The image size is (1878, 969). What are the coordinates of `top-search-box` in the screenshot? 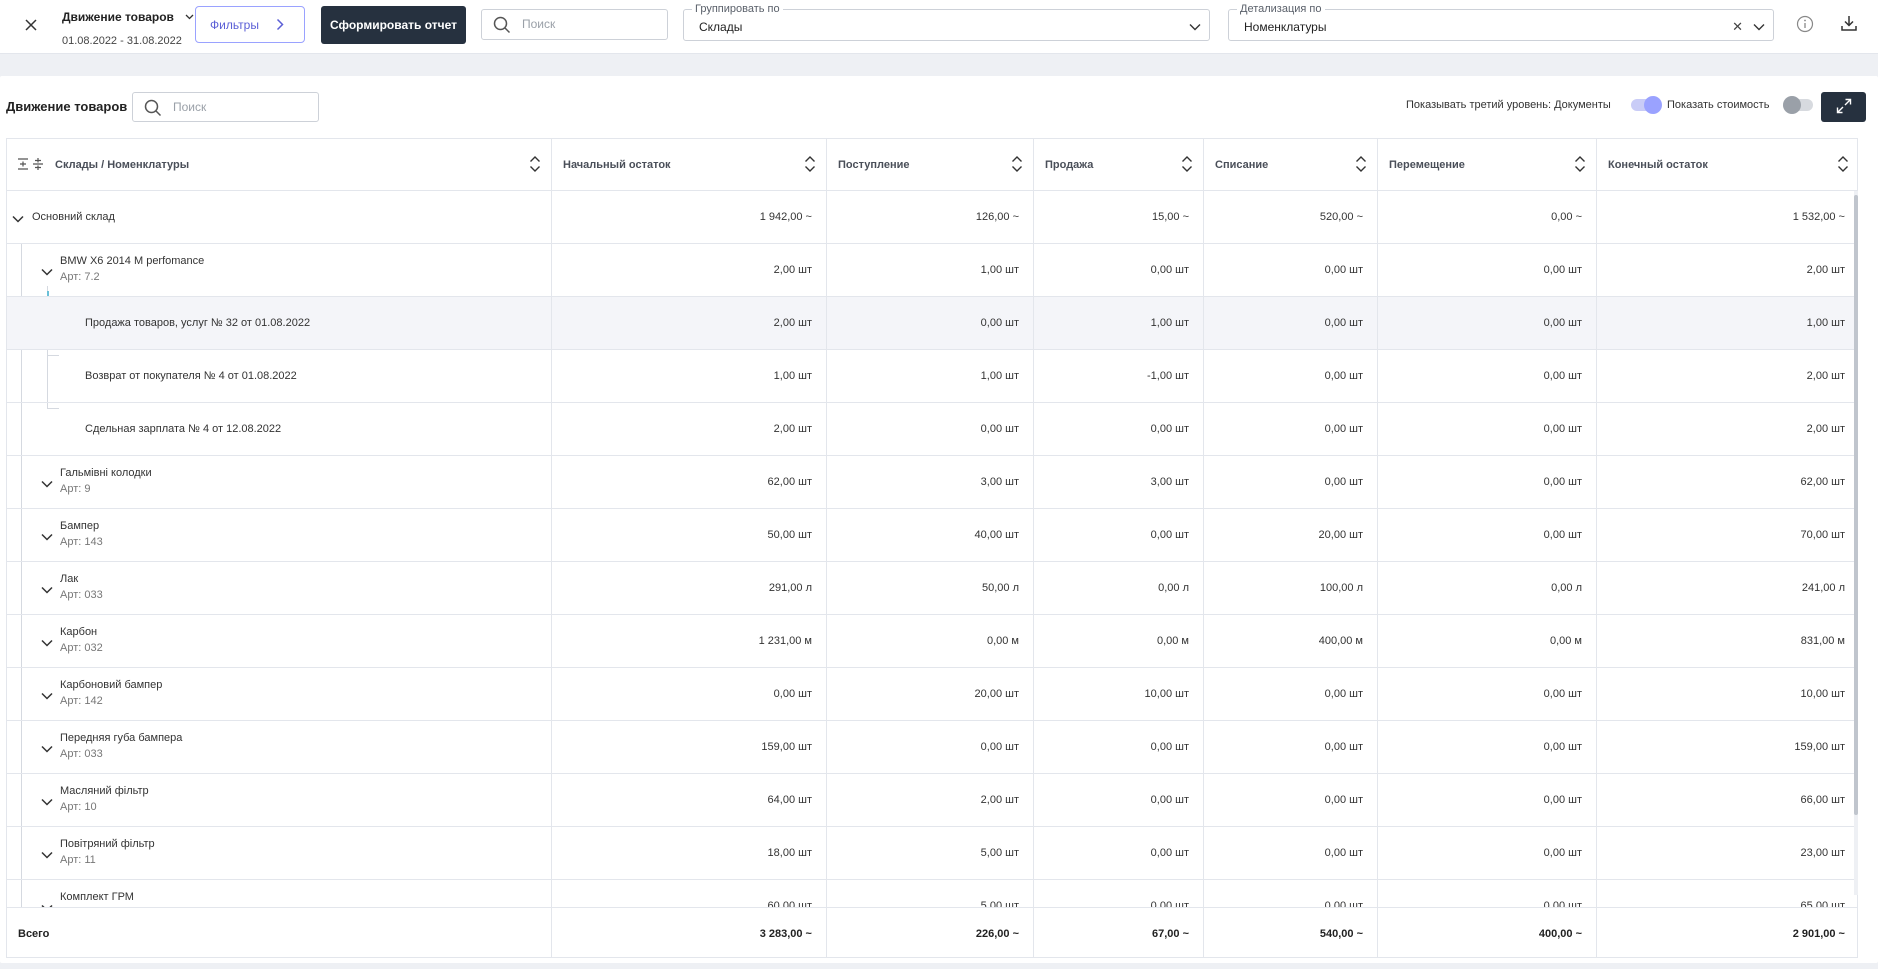 It's located at (574, 24).